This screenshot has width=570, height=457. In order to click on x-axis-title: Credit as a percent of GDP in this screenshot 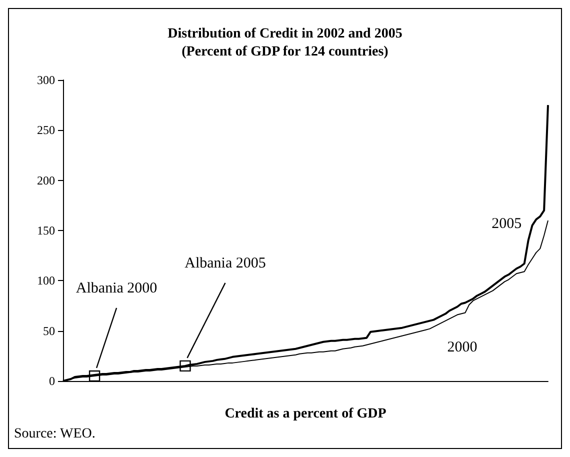, I will do `click(305, 414)`.